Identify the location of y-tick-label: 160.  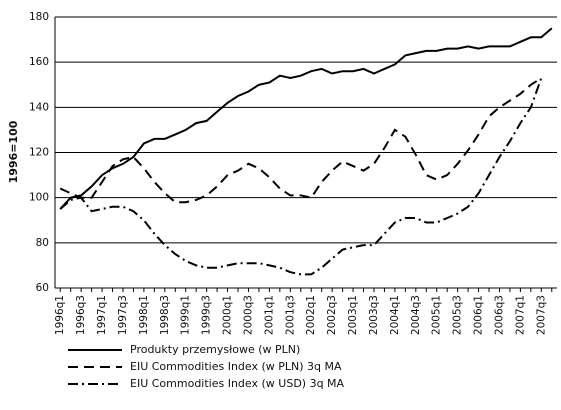
(39, 62).